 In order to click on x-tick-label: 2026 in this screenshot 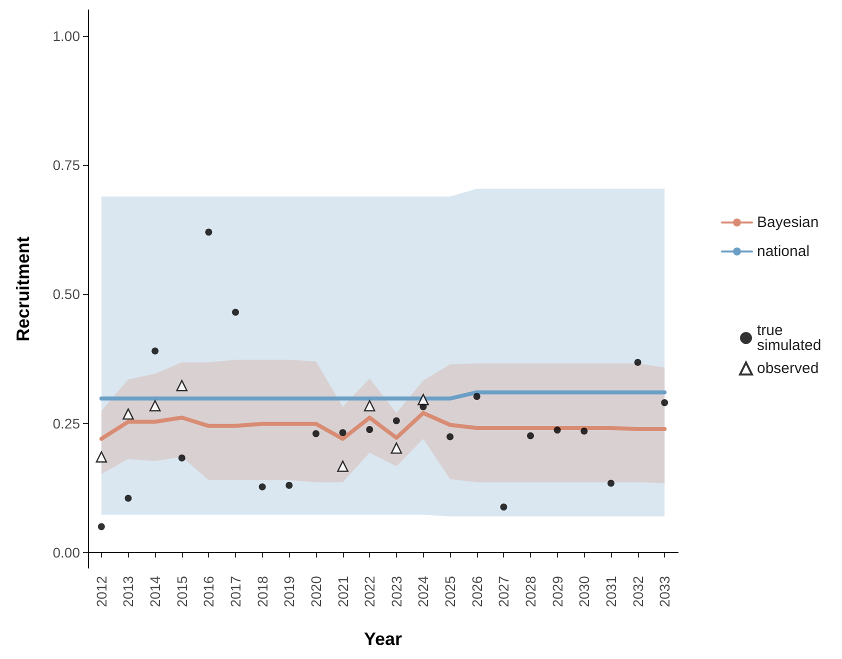, I will do `click(476, 592)`.